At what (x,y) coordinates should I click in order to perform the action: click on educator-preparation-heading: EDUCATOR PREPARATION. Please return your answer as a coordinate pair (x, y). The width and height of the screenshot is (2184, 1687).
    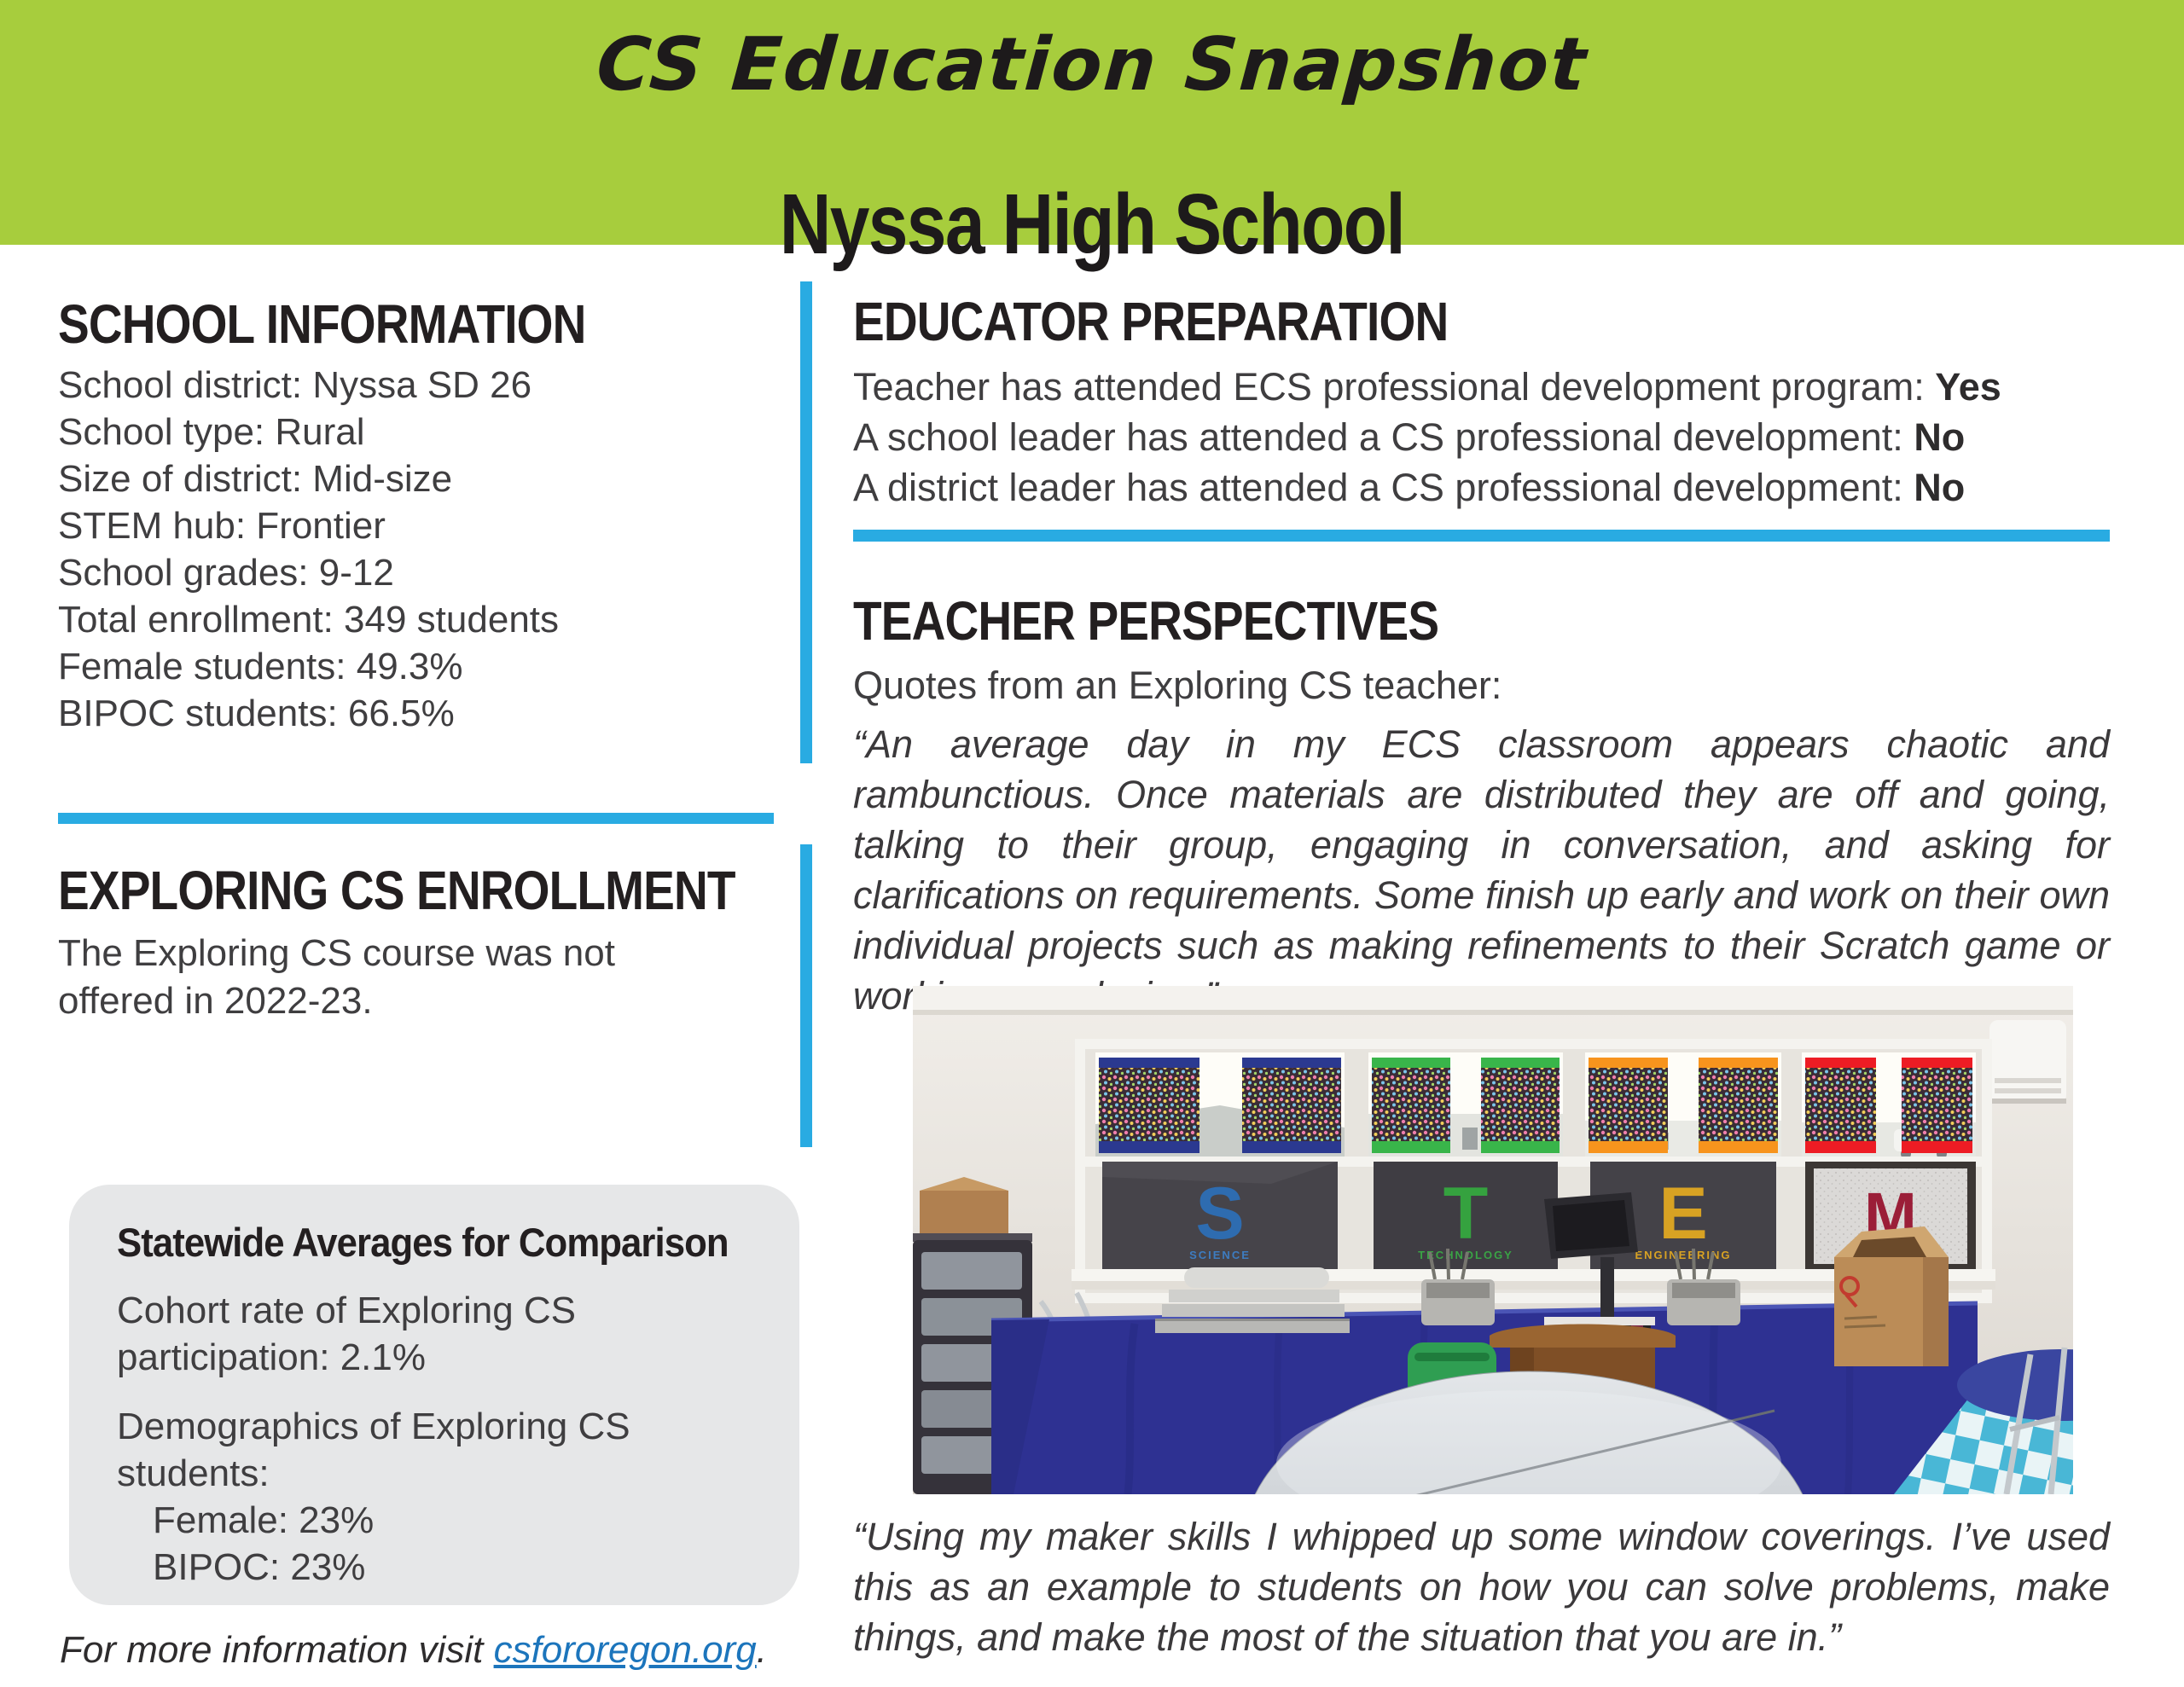
    Looking at the image, I should click on (1151, 322).